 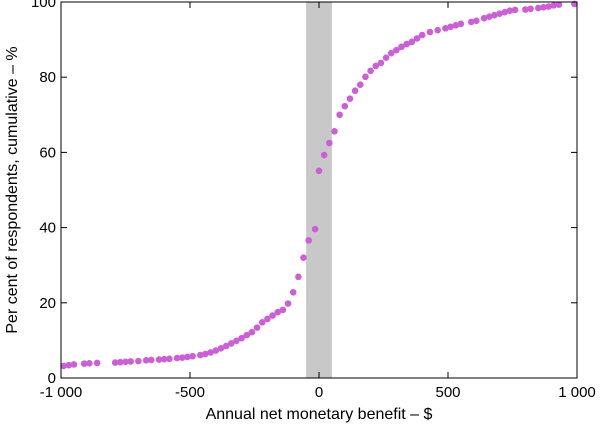 I want to click on y-tick-label: 80, so click(x=47, y=77).